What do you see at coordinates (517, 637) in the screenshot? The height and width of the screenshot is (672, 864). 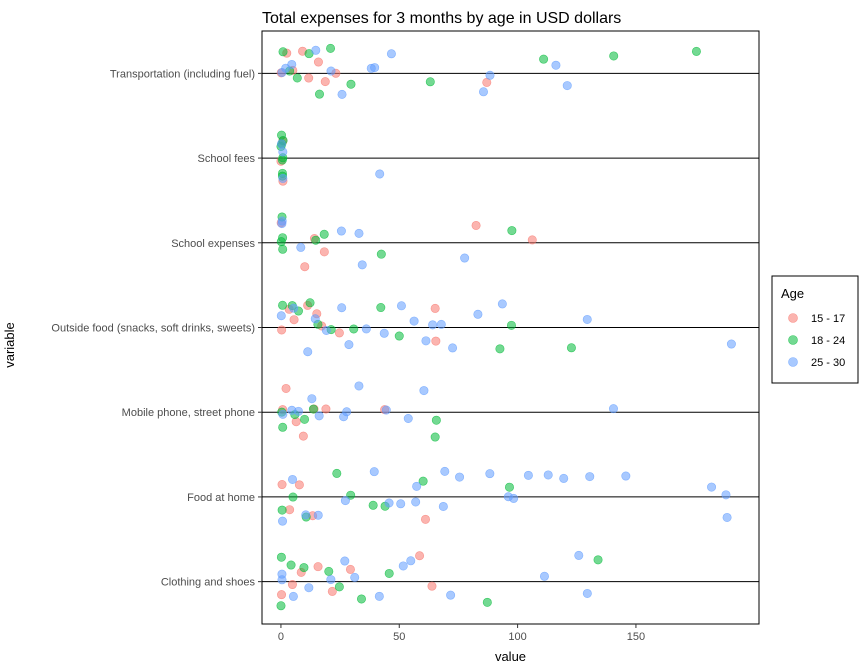 I see `x-tick-label: 100` at bounding box center [517, 637].